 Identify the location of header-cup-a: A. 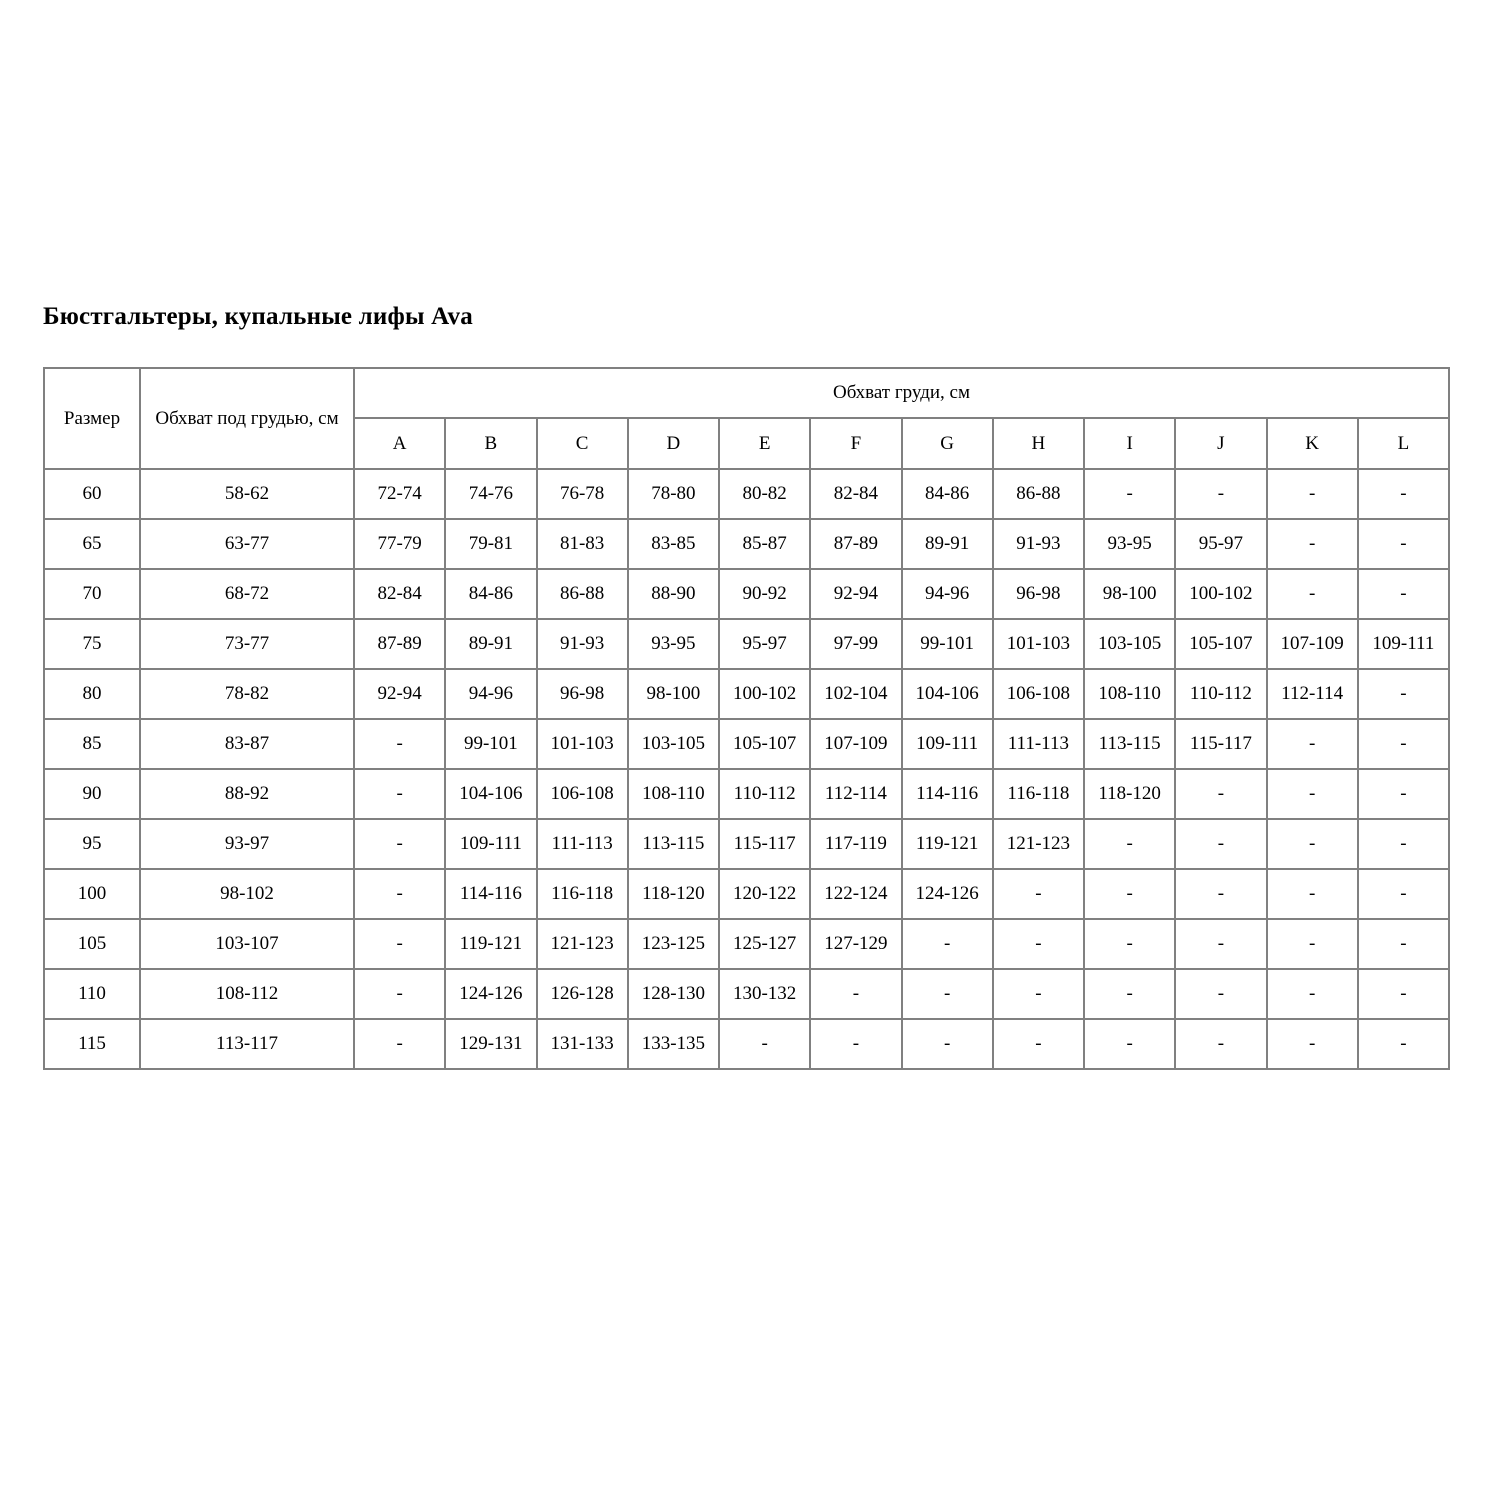
(399, 443).